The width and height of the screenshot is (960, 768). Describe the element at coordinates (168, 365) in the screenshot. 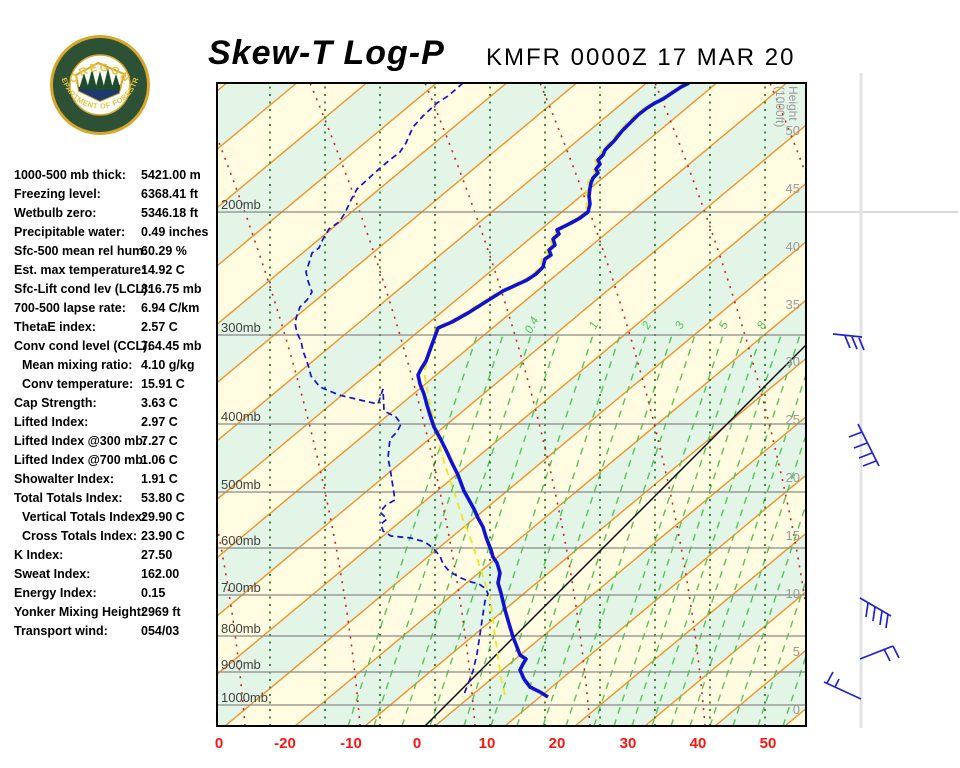

I see `index-value: 4.10 g/kg` at that location.